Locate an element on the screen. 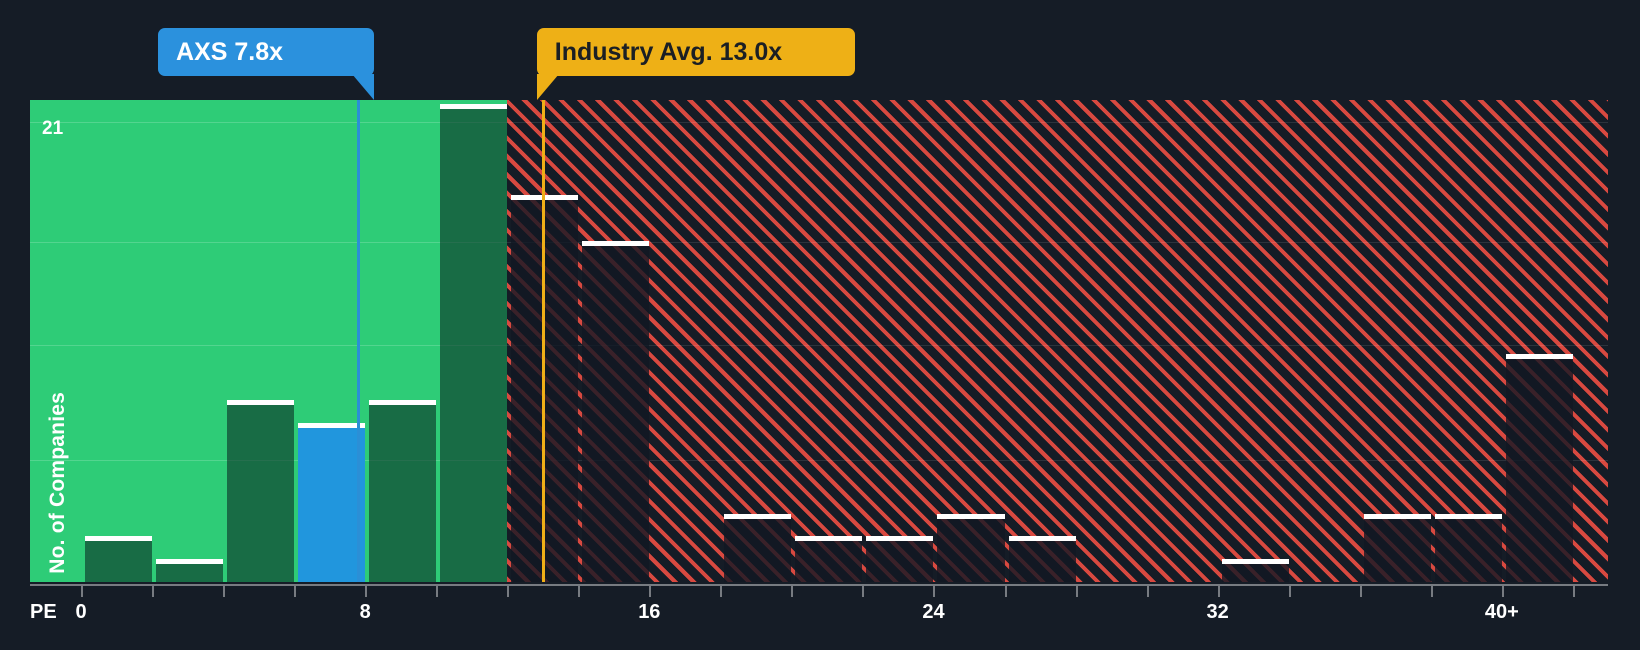  x-axis-label: 0 is located at coordinates (81, 612).